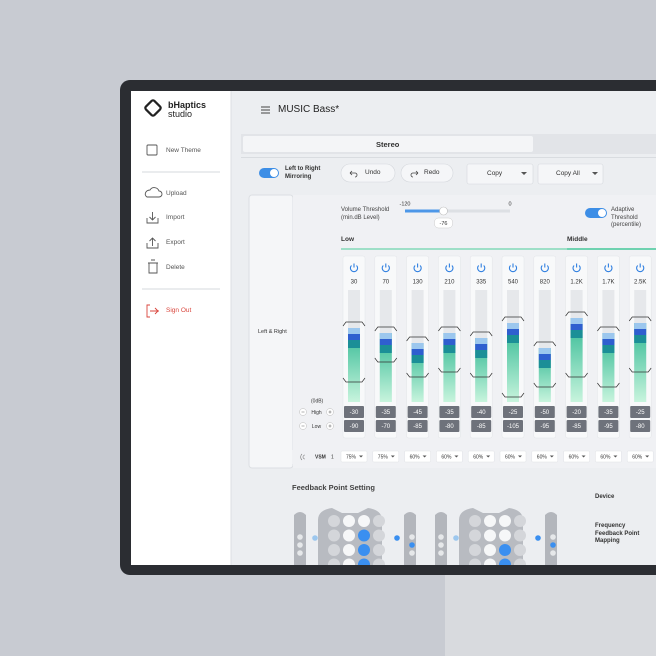 This screenshot has height=656, width=656. I want to click on low-value-box, so click(576, 426).